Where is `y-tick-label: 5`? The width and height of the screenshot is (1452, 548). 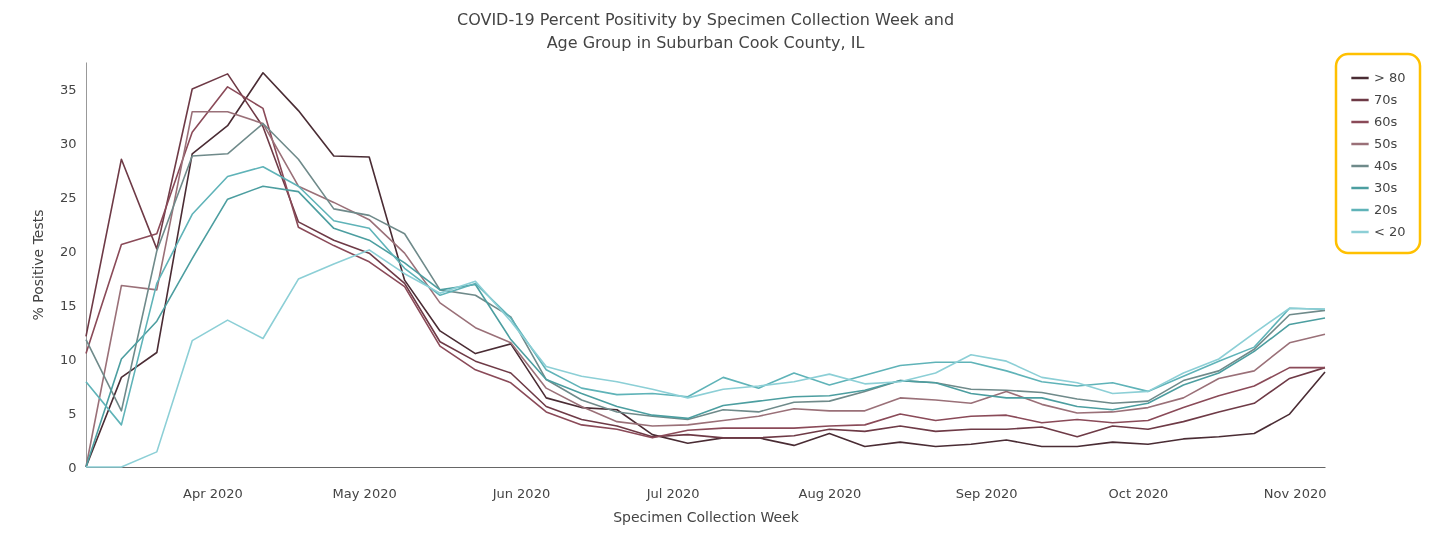 y-tick-label: 5 is located at coordinates (72, 413).